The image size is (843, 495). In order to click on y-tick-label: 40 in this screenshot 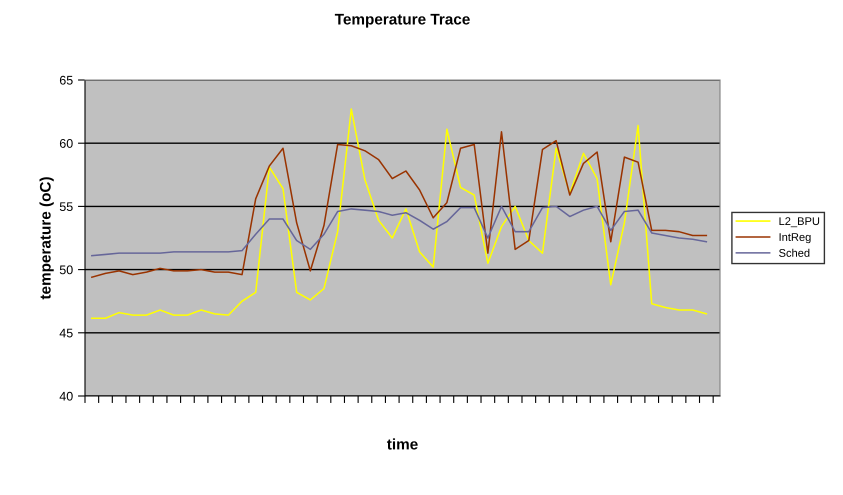, I will do `click(66, 396)`.